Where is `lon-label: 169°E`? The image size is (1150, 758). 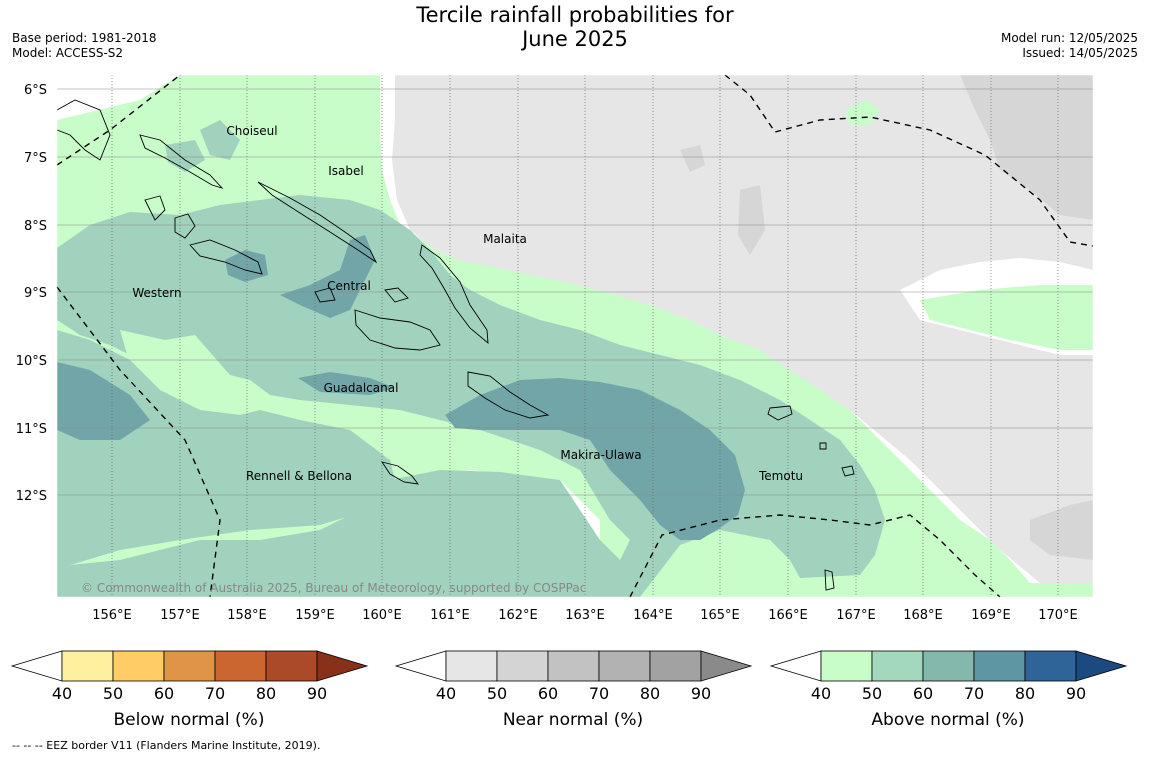
lon-label: 169°E is located at coordinates (991, 615).